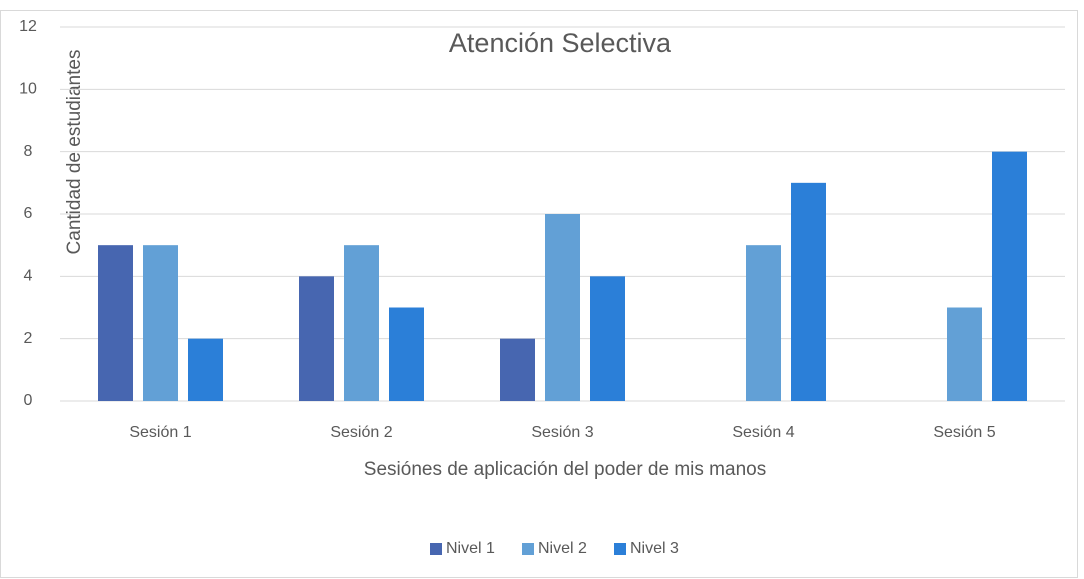 The image size is (1084, 579). Describe the element at coordinates (470, 548) in the screenshot. I see `legend-label: Nivel 1` at that location.